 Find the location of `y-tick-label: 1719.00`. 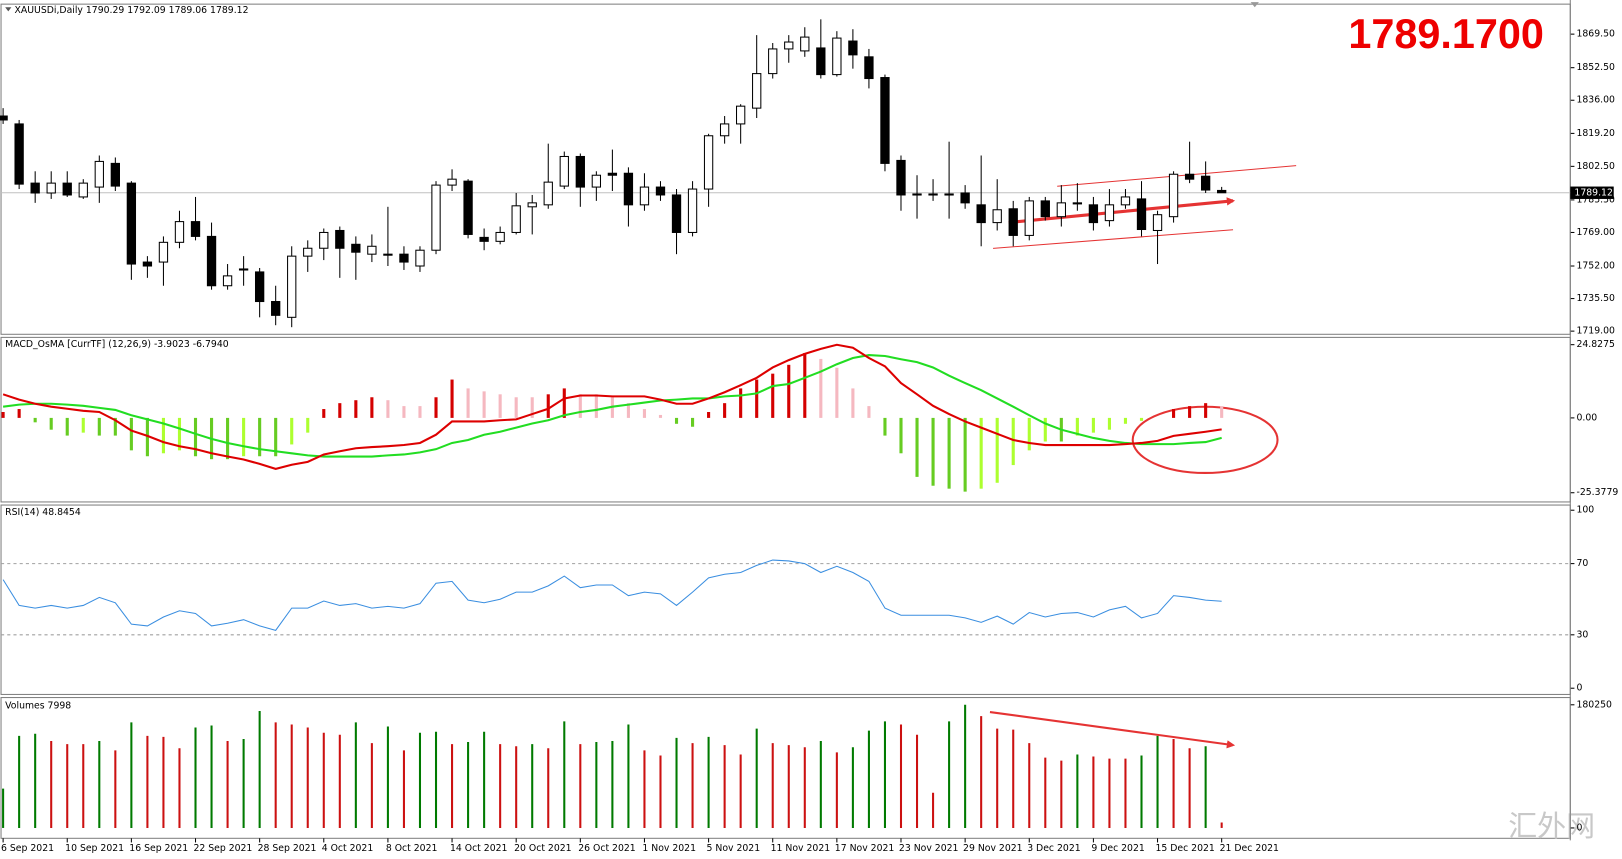

y-tick-label: 1719.00 is located at coordinates (1595, 331).